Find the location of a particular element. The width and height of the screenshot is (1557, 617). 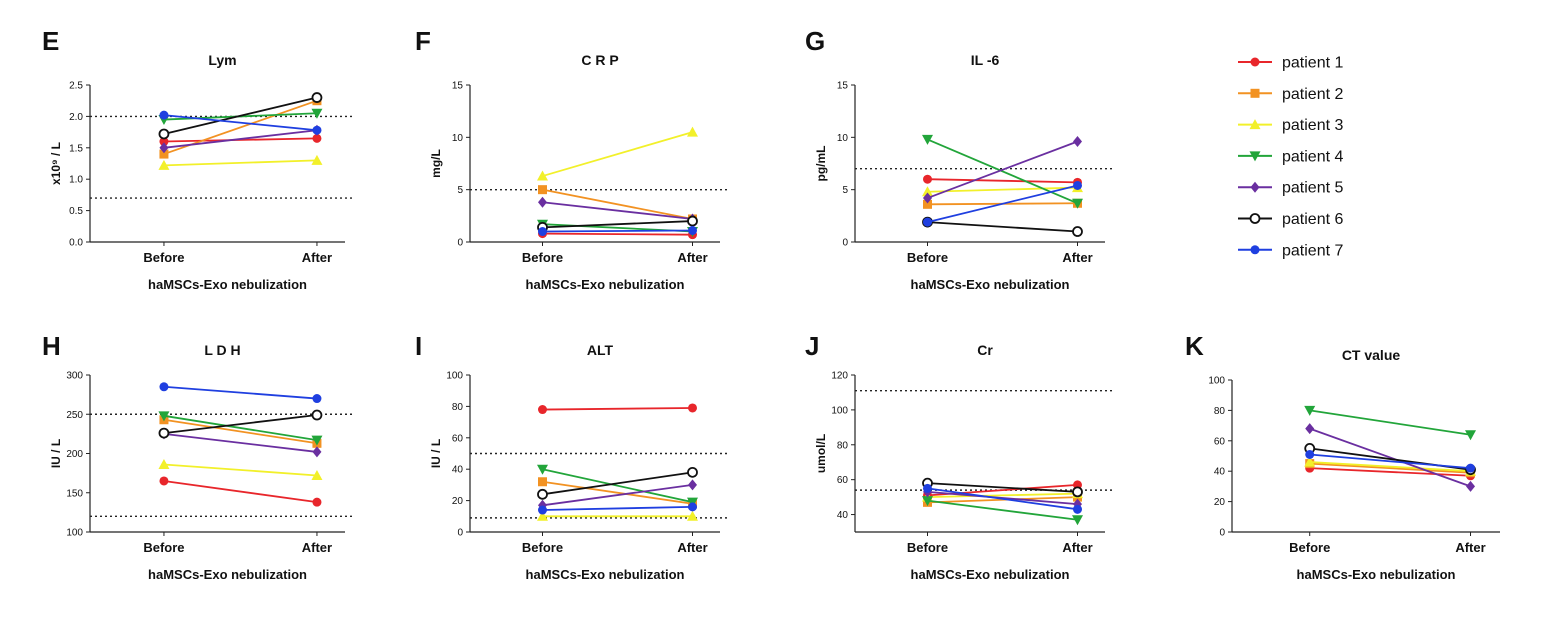

y-tick-label: 20 is located at coordinates (458, 501).